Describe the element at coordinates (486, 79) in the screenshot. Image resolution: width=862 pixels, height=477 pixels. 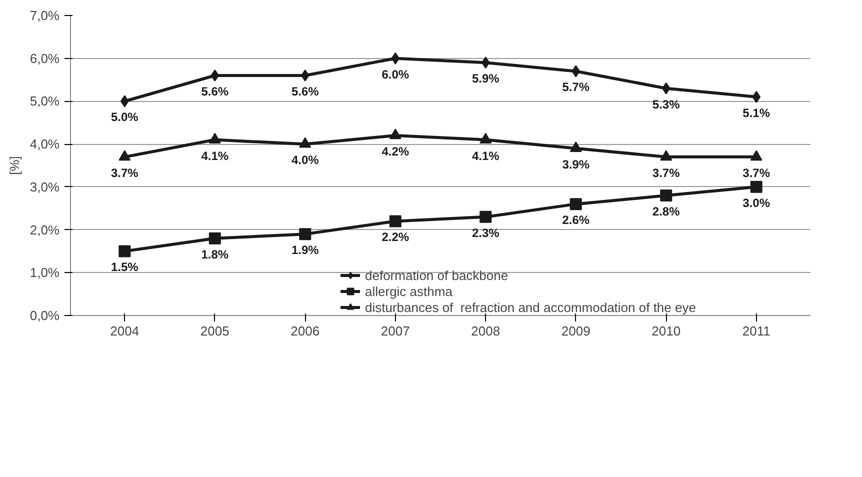
I see `data-label: 5.9%` at that location.